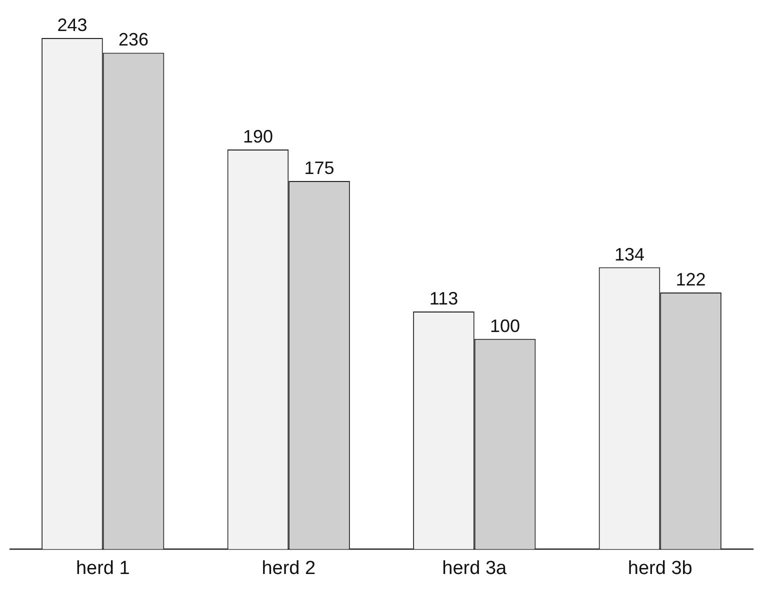 This screenshot has width=761, height=594. Describe the element at coordinates (629, 254) in the screenshot. I see `data-label: 134` at that location.